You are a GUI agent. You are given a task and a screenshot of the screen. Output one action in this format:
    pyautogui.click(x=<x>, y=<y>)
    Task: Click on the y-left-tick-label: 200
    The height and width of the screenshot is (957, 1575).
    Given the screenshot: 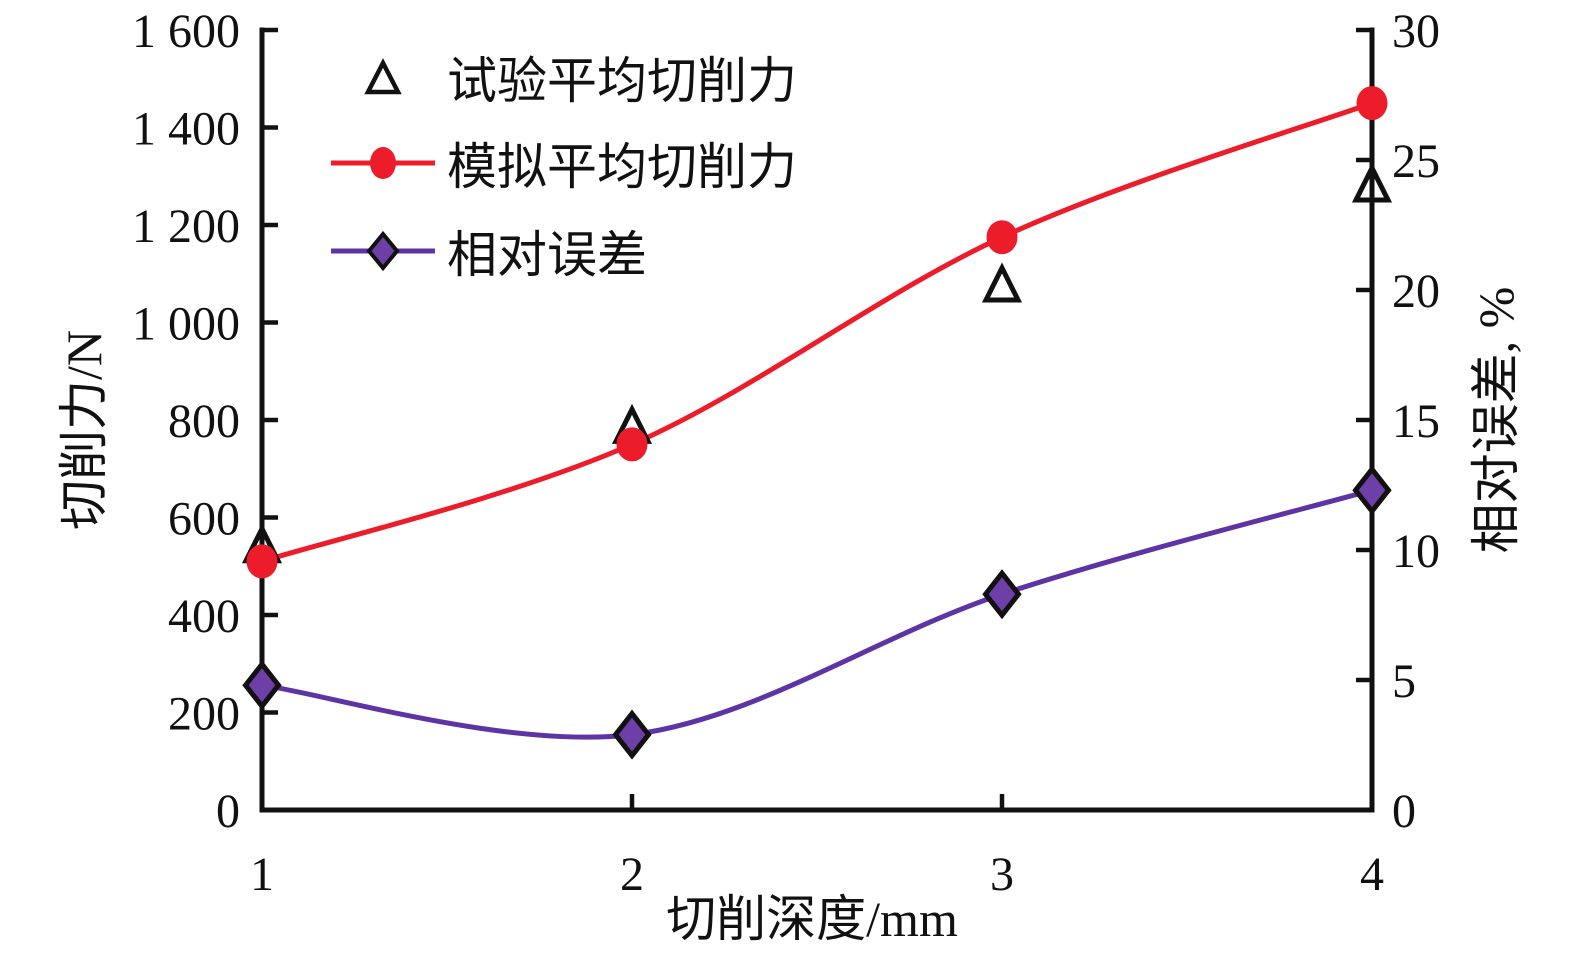 What is the action you would take?
    pyautogui.click(x=204, y=714)
    